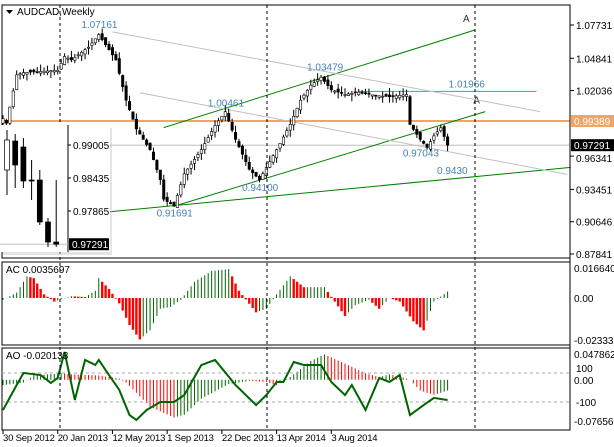 This screenshot has width=614, height=447. I want to click on trendline-green, so click(328, 190).